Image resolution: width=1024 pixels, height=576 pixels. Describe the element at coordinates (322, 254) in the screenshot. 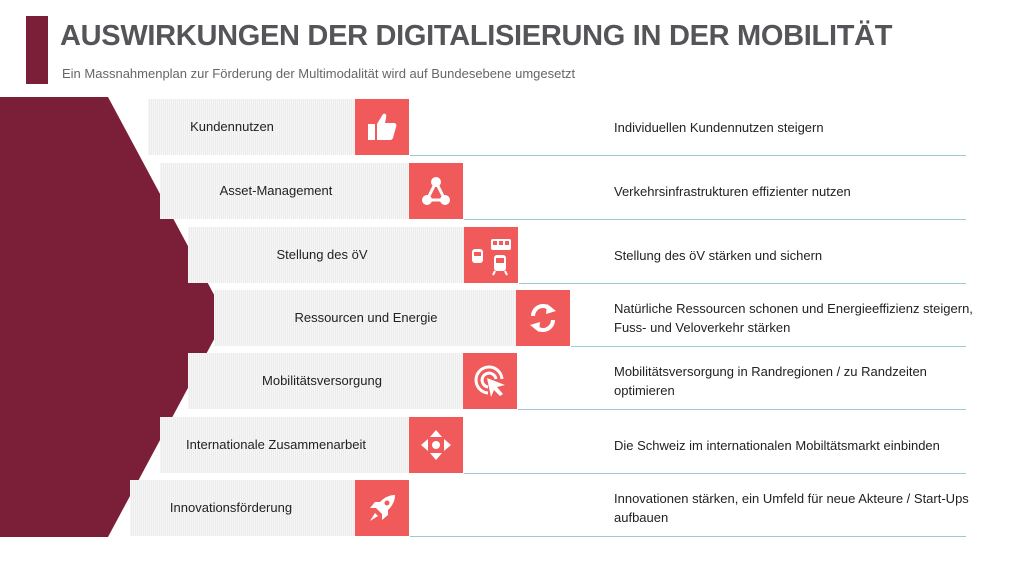

I see `row-label: Stellung des öV` at that location.